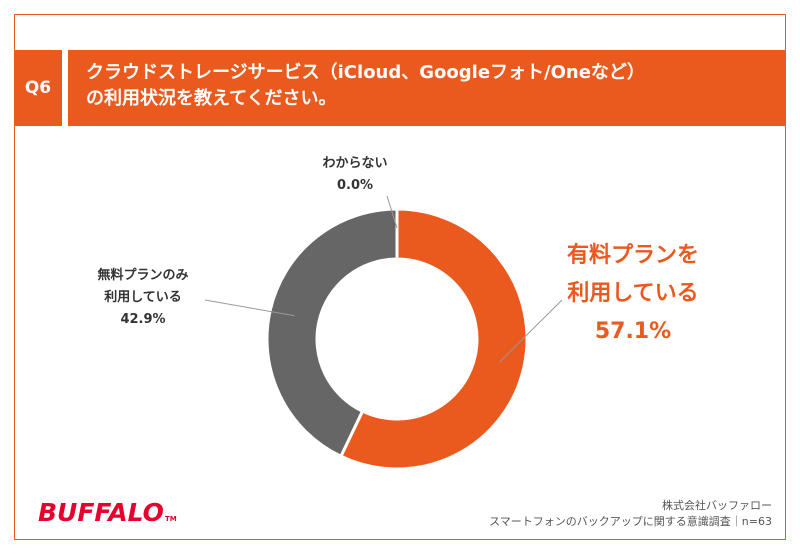 This screenshot has height=554, width=800. What do you see at coordinates (38, 88) in the screenshot?
I see `question-badge: Q6` at bounding box center [38, 88].